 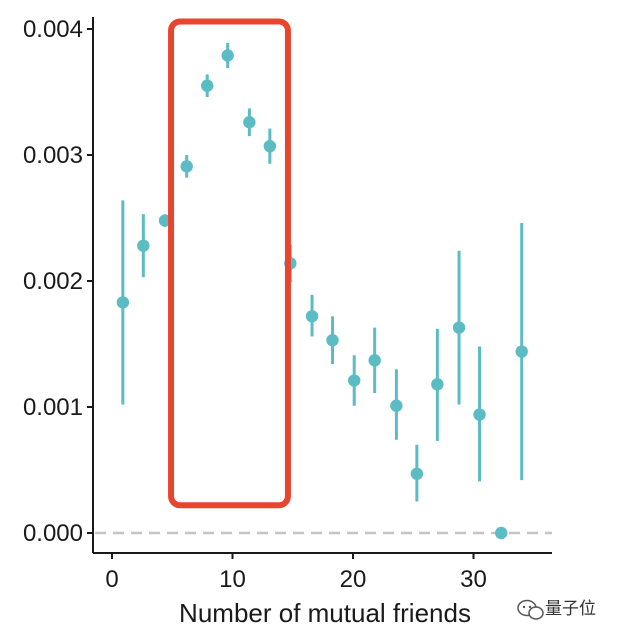 I want to click on y-tick-label: 0.003, so click(x=53, y=155).